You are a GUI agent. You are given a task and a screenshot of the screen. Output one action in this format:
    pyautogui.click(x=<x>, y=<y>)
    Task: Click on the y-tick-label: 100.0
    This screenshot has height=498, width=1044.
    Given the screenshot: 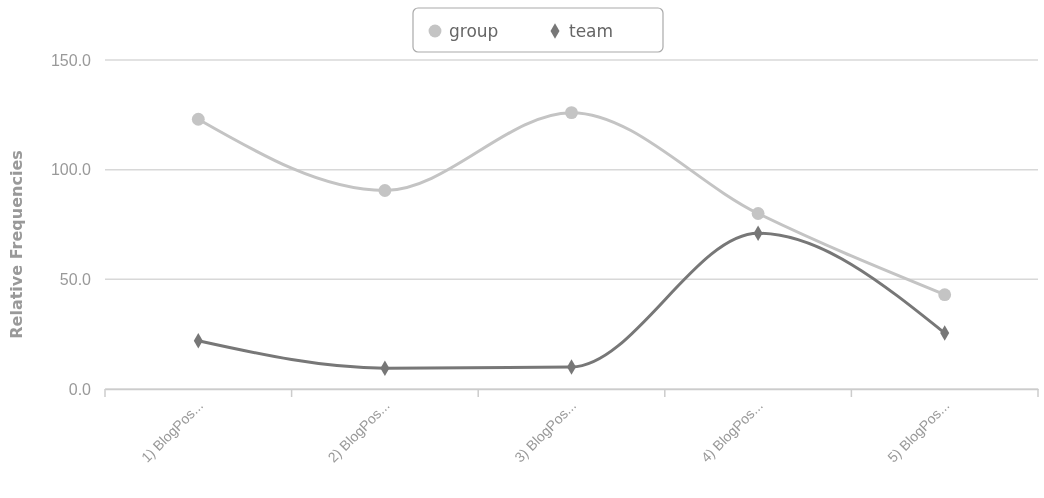 What is the action you would take?
    pyautogui.click(x=71, y=170)
    